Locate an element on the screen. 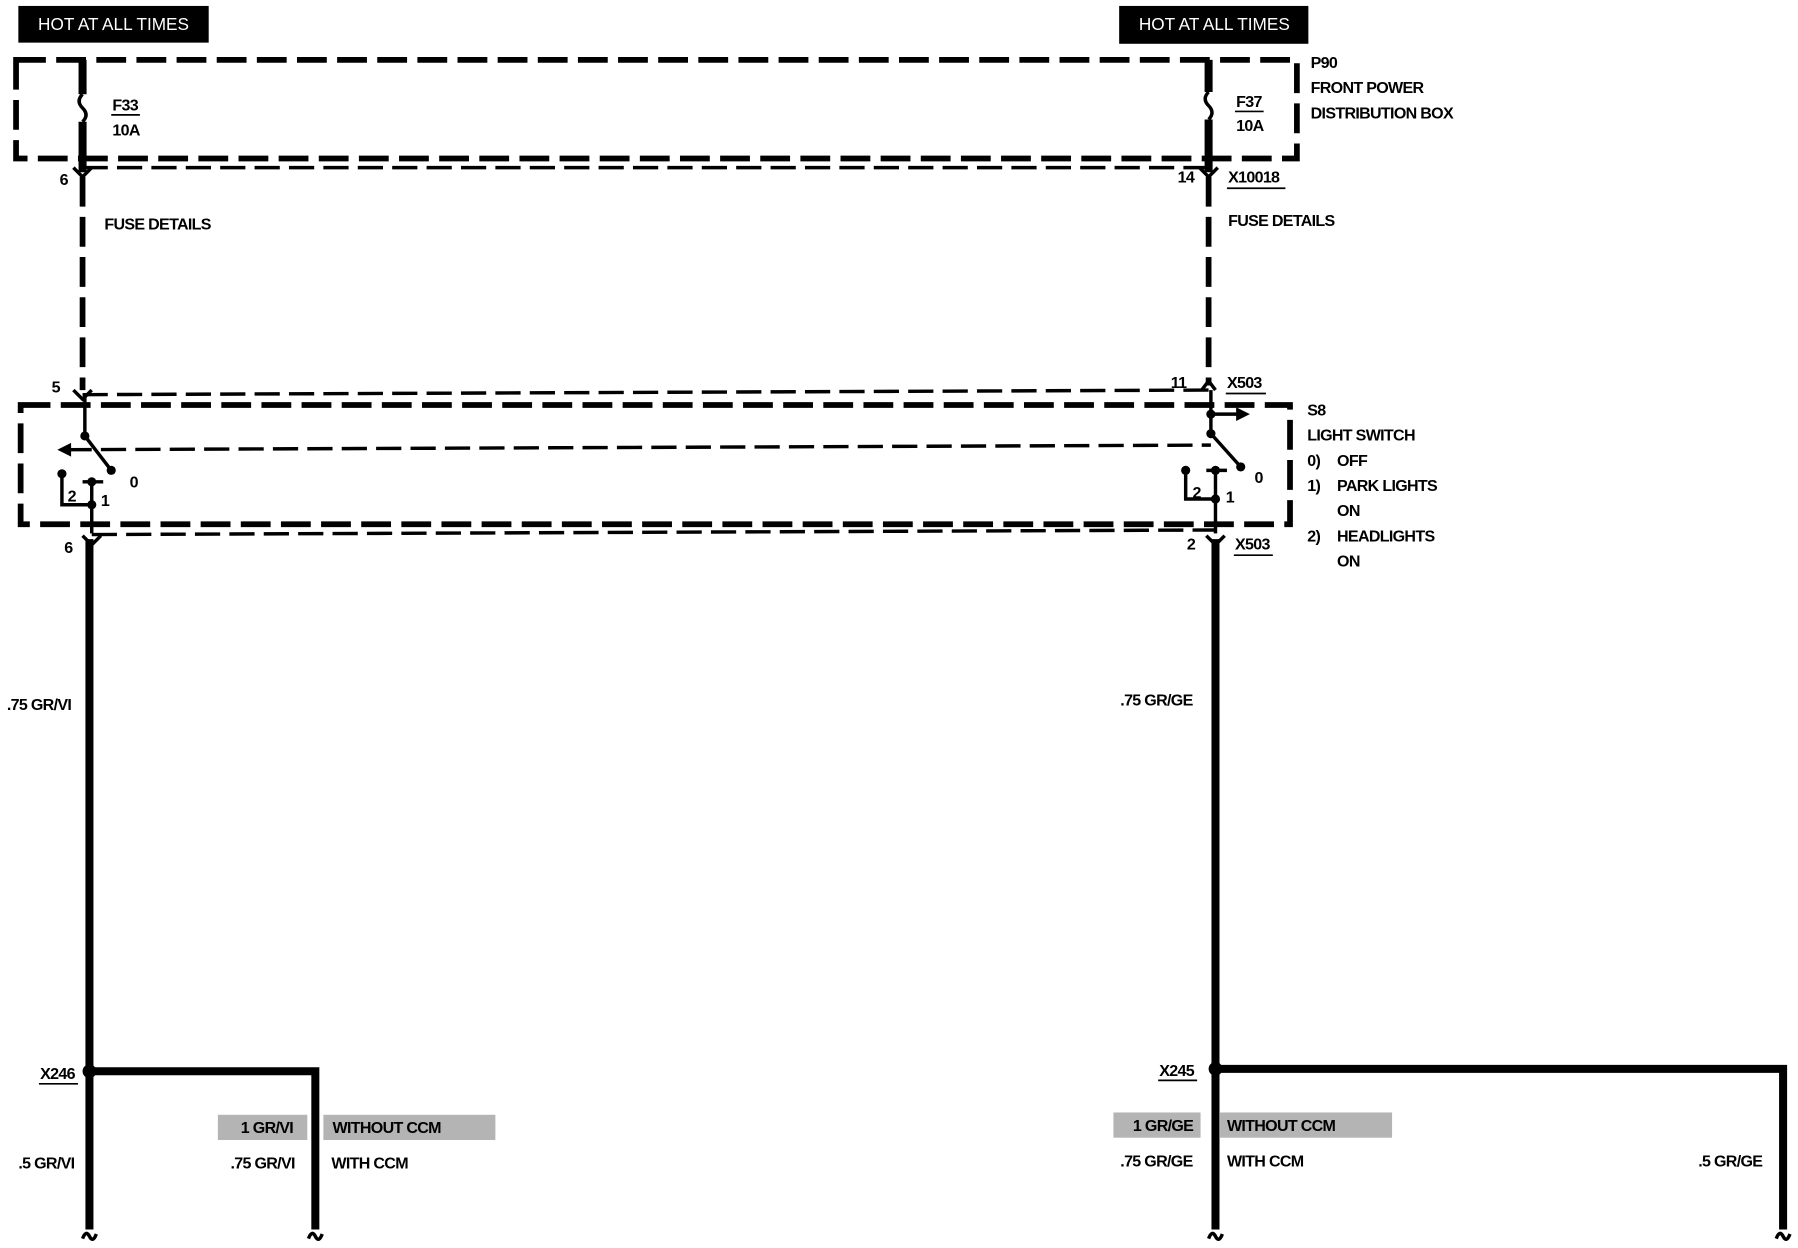 The width and height of the screenshot is (1798, 1248). switch-right-contact-1: 1 is located at coordinates (1230, 497).